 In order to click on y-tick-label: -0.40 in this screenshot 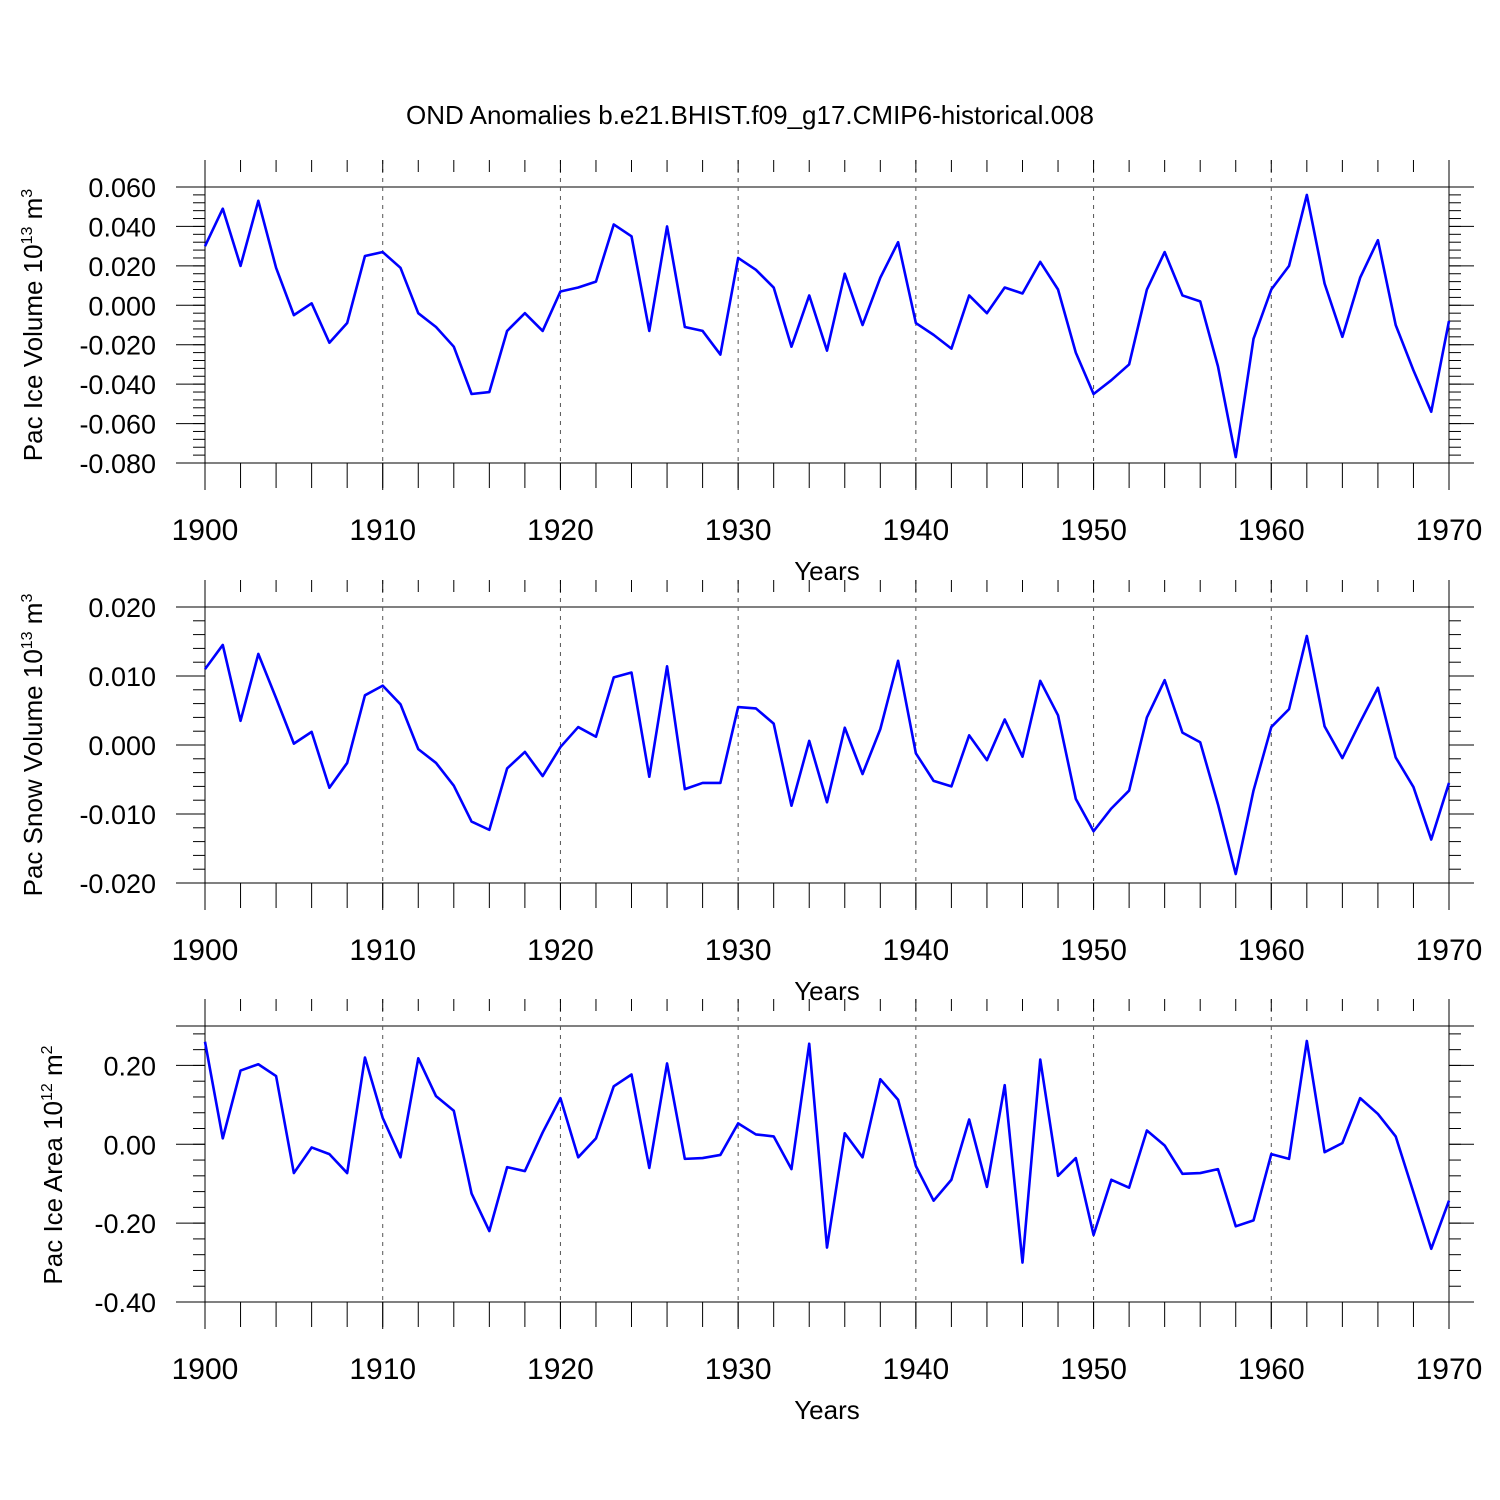, I will do `click(125, 1303)`.